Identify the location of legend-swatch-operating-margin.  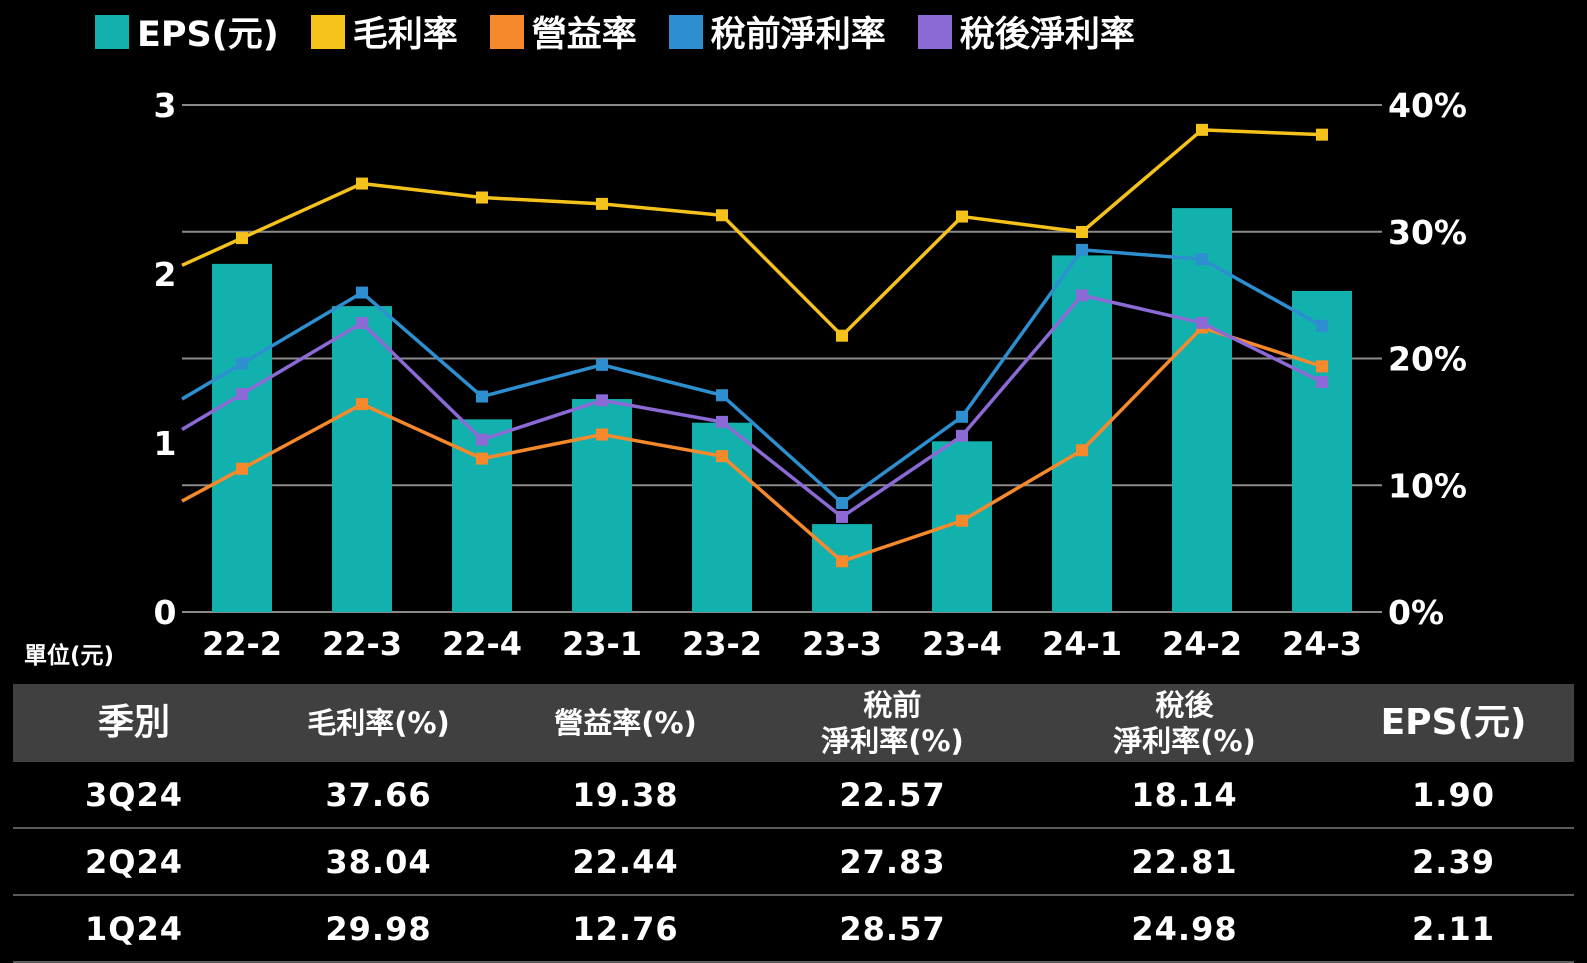
(506, 31).